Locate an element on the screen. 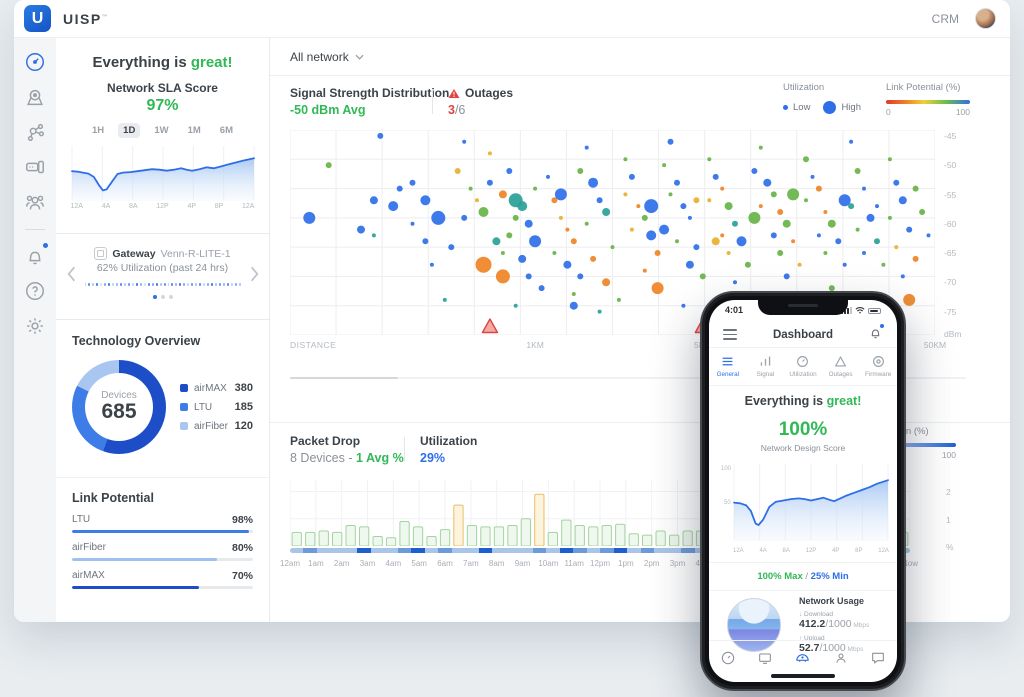  outage-marker-icon is located at coordinates (490, 326).